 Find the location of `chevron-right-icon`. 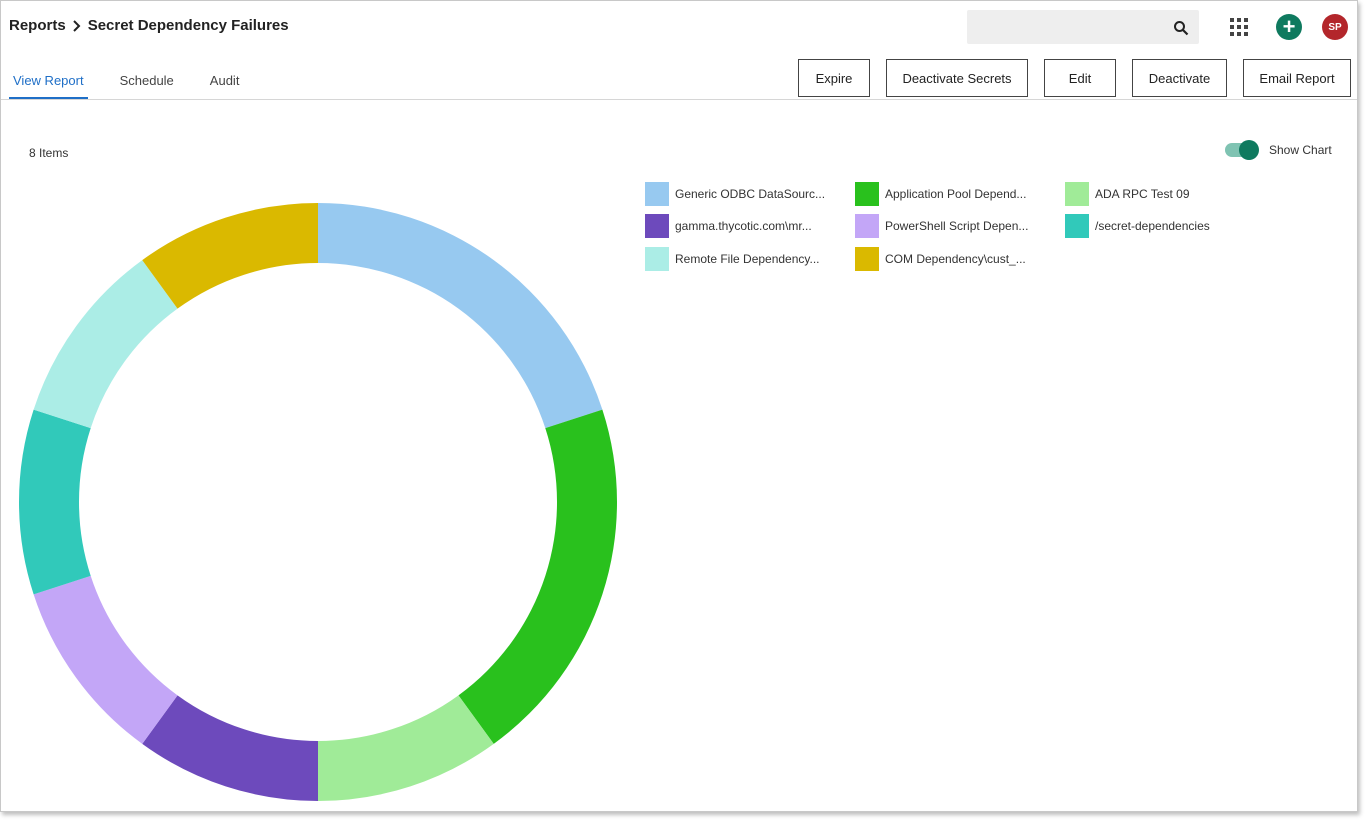

chevron-right-icon is located at coordinates (76, 25).